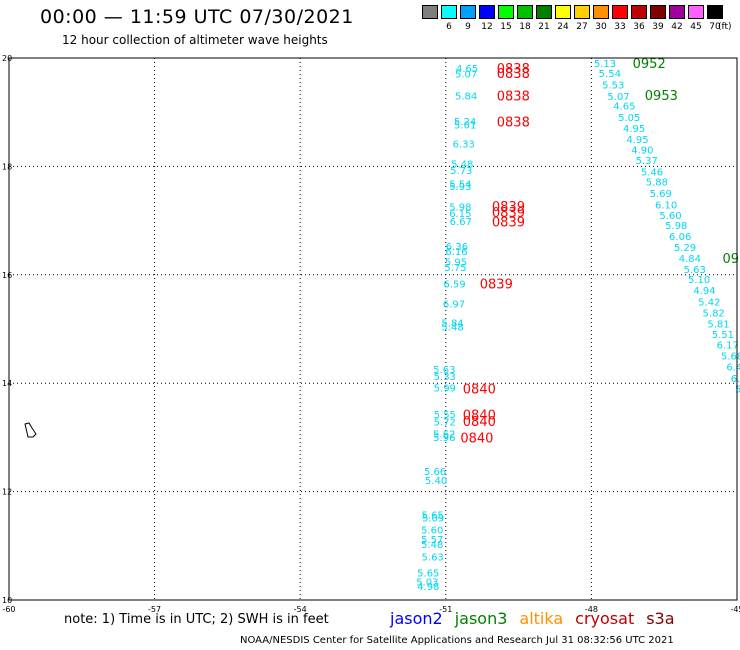  Describe the element at coordinates (657, 183) in the screenshot. I see `wave-height-label: 5.88` at that location.